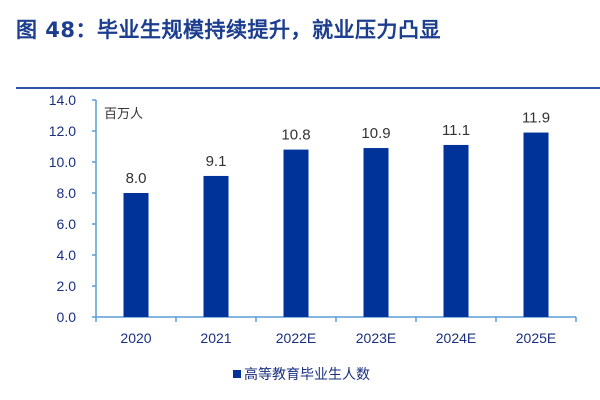 The image size is (600, 400). Describe the element at coordinates (376, 338) in the screenshot. I see `x-tick-label: 2023E` at that location.